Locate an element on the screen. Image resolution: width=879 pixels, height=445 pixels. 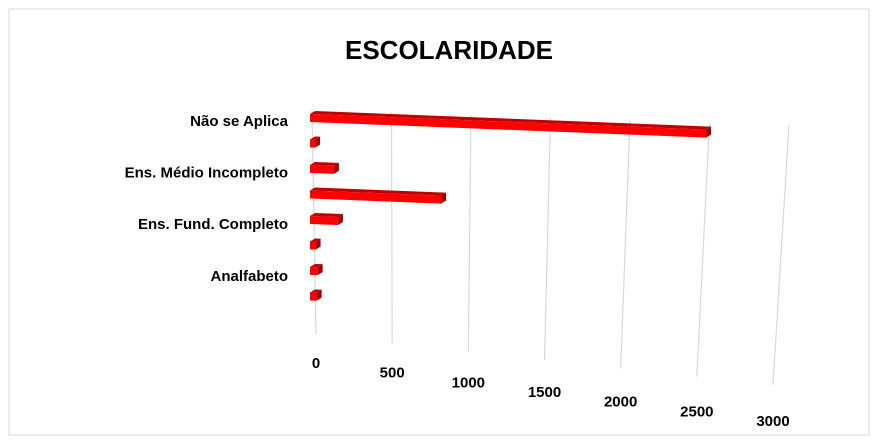
y-tick-label: Ens. Fund. Completo is located at coordinates (213, 224).